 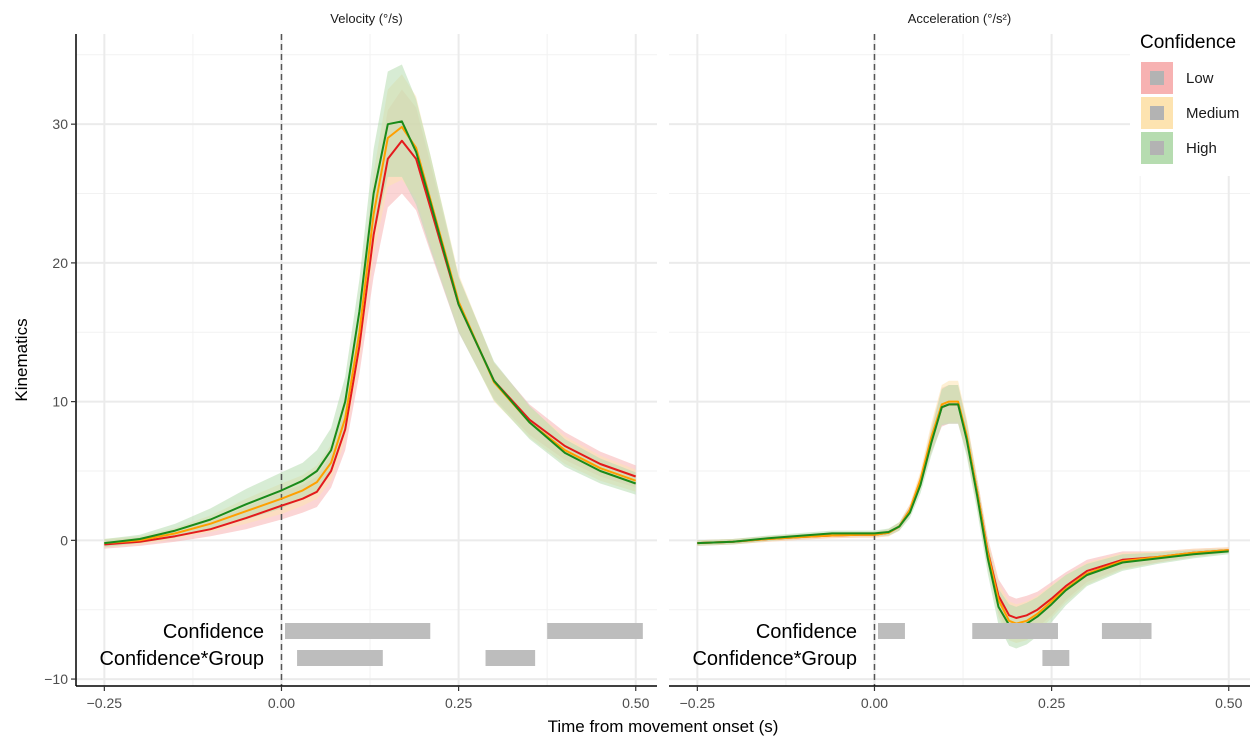 What do you see at coordinates (1157, 113) in the screenshot?
I see `legend-key-inner-medium` at bounding box center [1157, 113].